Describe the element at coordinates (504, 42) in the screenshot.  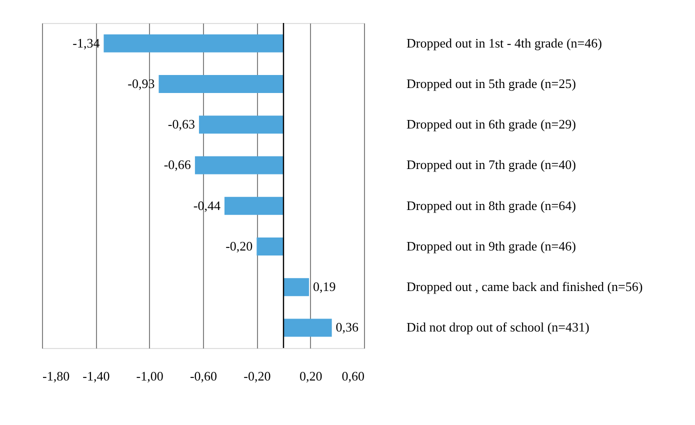
I see `y-tick-label: Dropped out in 1st - 4th grade (n=46)` at that location.